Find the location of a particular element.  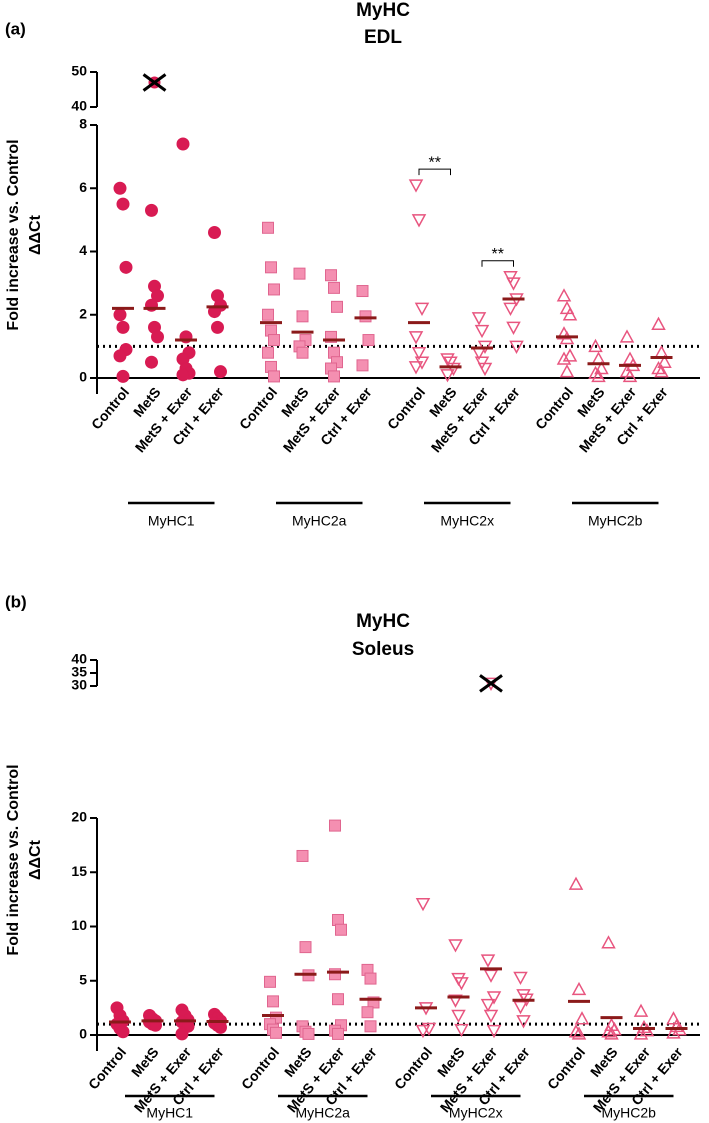

y-tick-label: 10 is located at coordinates (79, 925).